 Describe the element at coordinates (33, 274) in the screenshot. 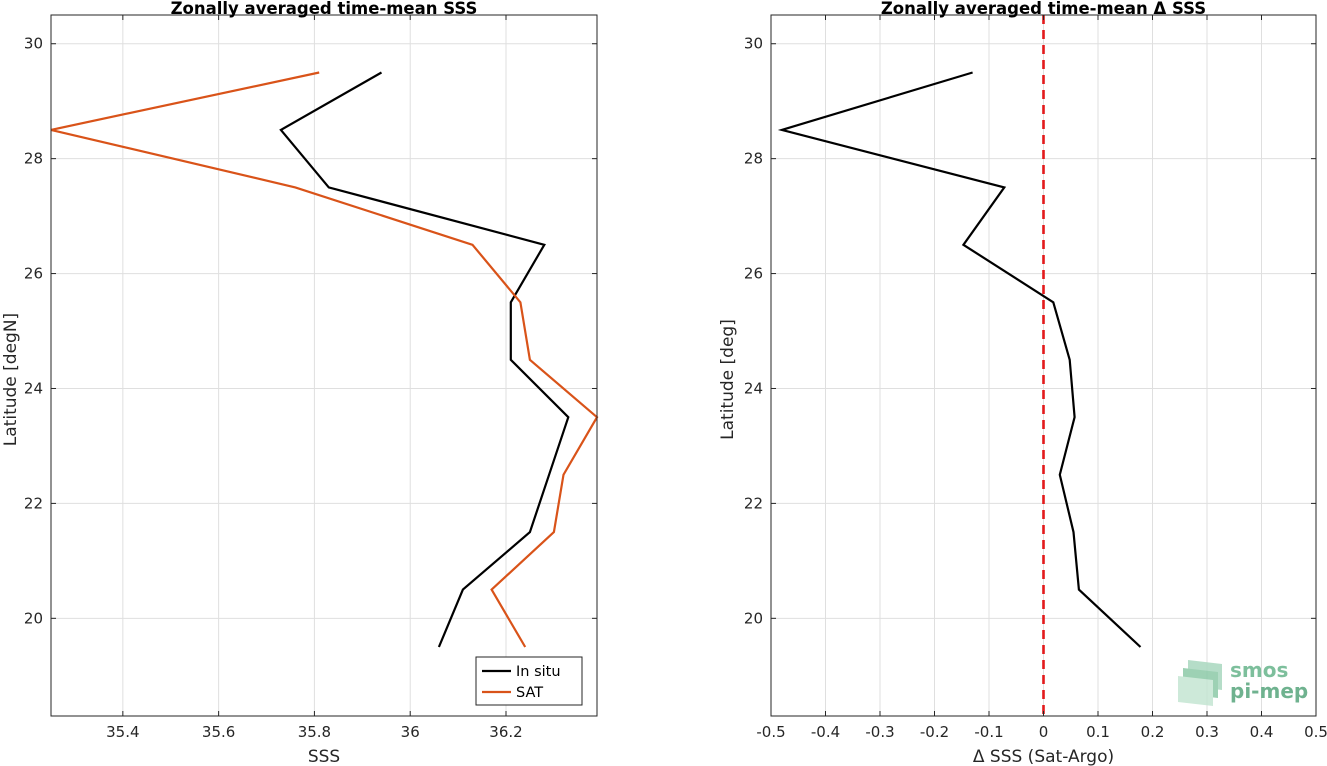

I see `sss-y-tick-label: 26` at that location.